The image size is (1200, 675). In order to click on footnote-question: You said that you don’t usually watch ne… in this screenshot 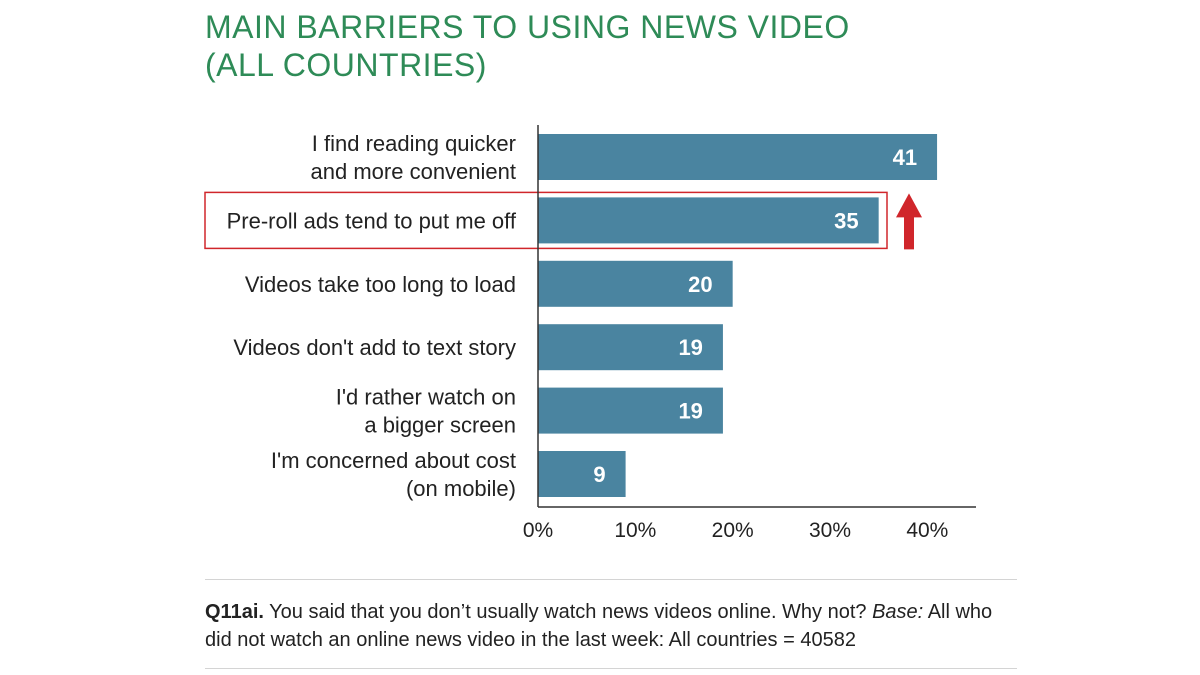, I will do `click(568, 612)`.